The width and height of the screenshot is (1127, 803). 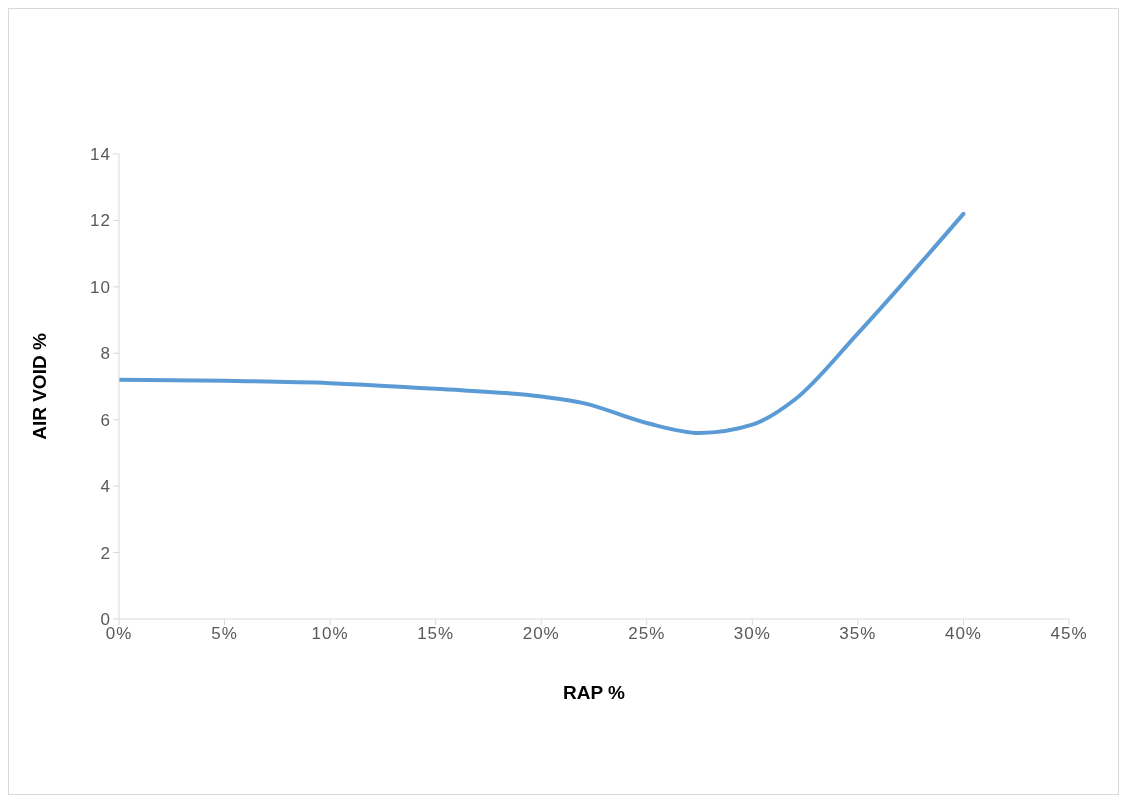 I want to click on x-tick-label: 0%, so click(x=119, y=634).